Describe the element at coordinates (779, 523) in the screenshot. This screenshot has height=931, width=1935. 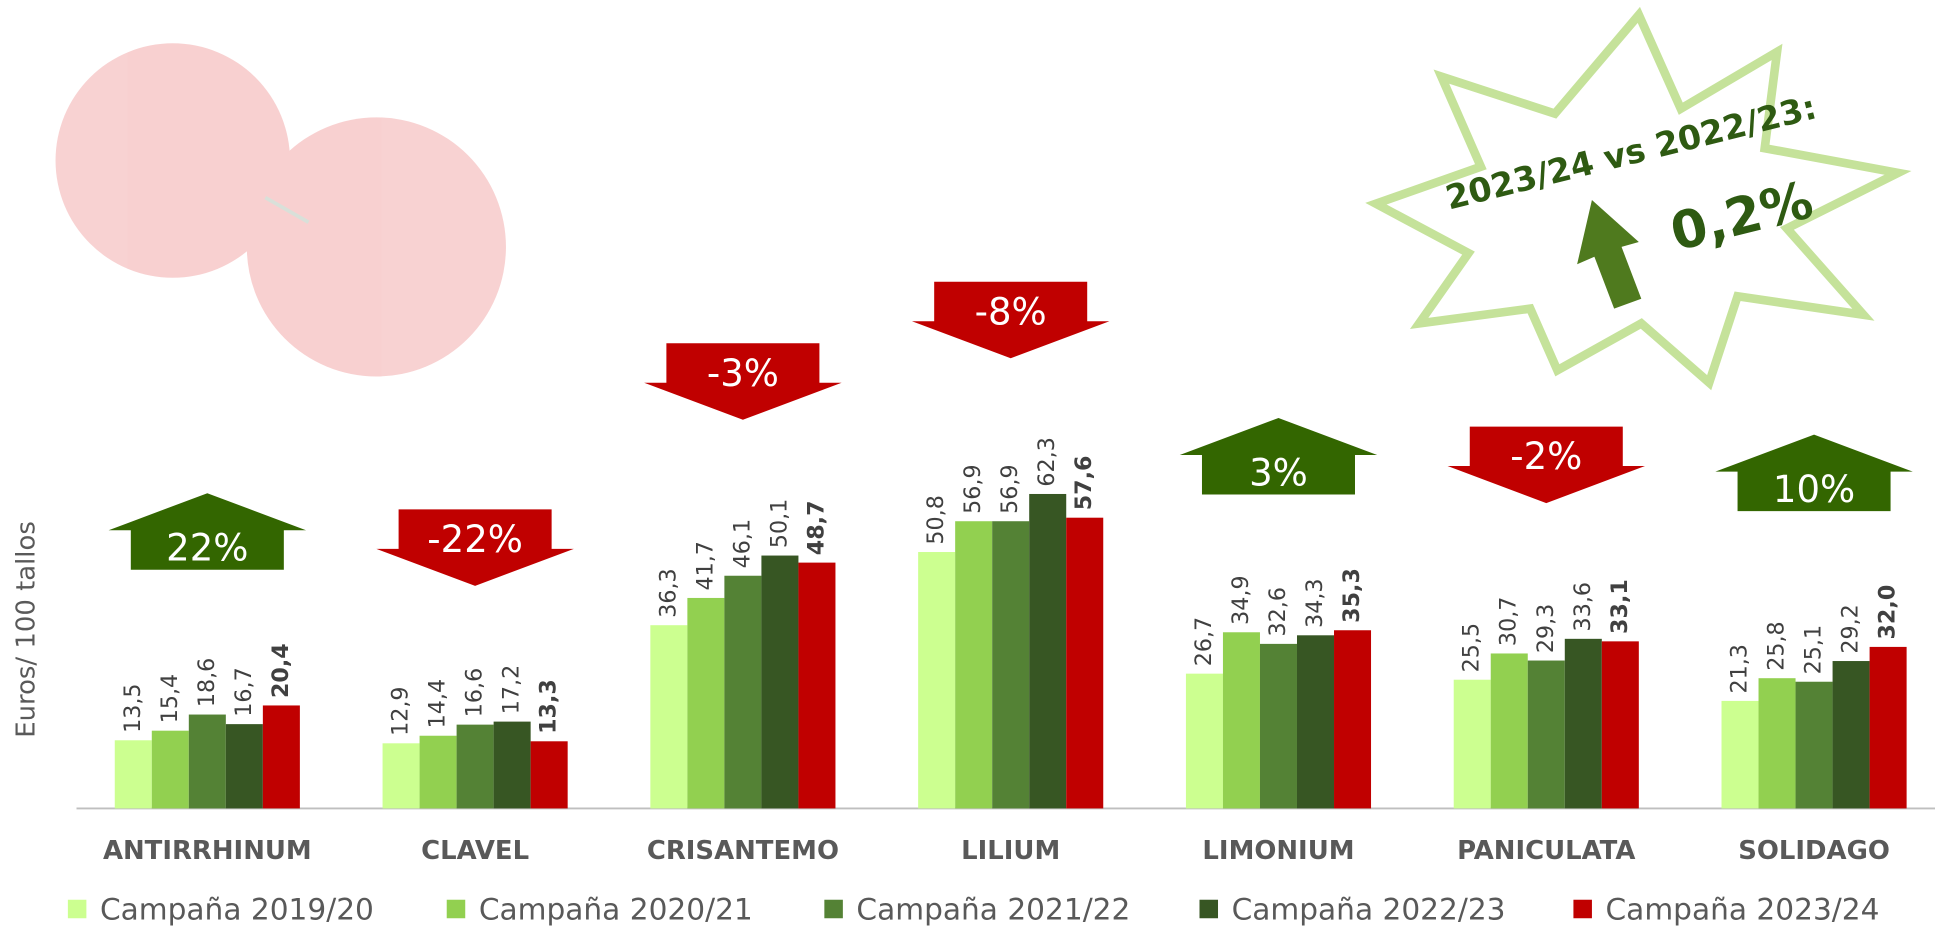
I see `value-label: 50,1` at that location.